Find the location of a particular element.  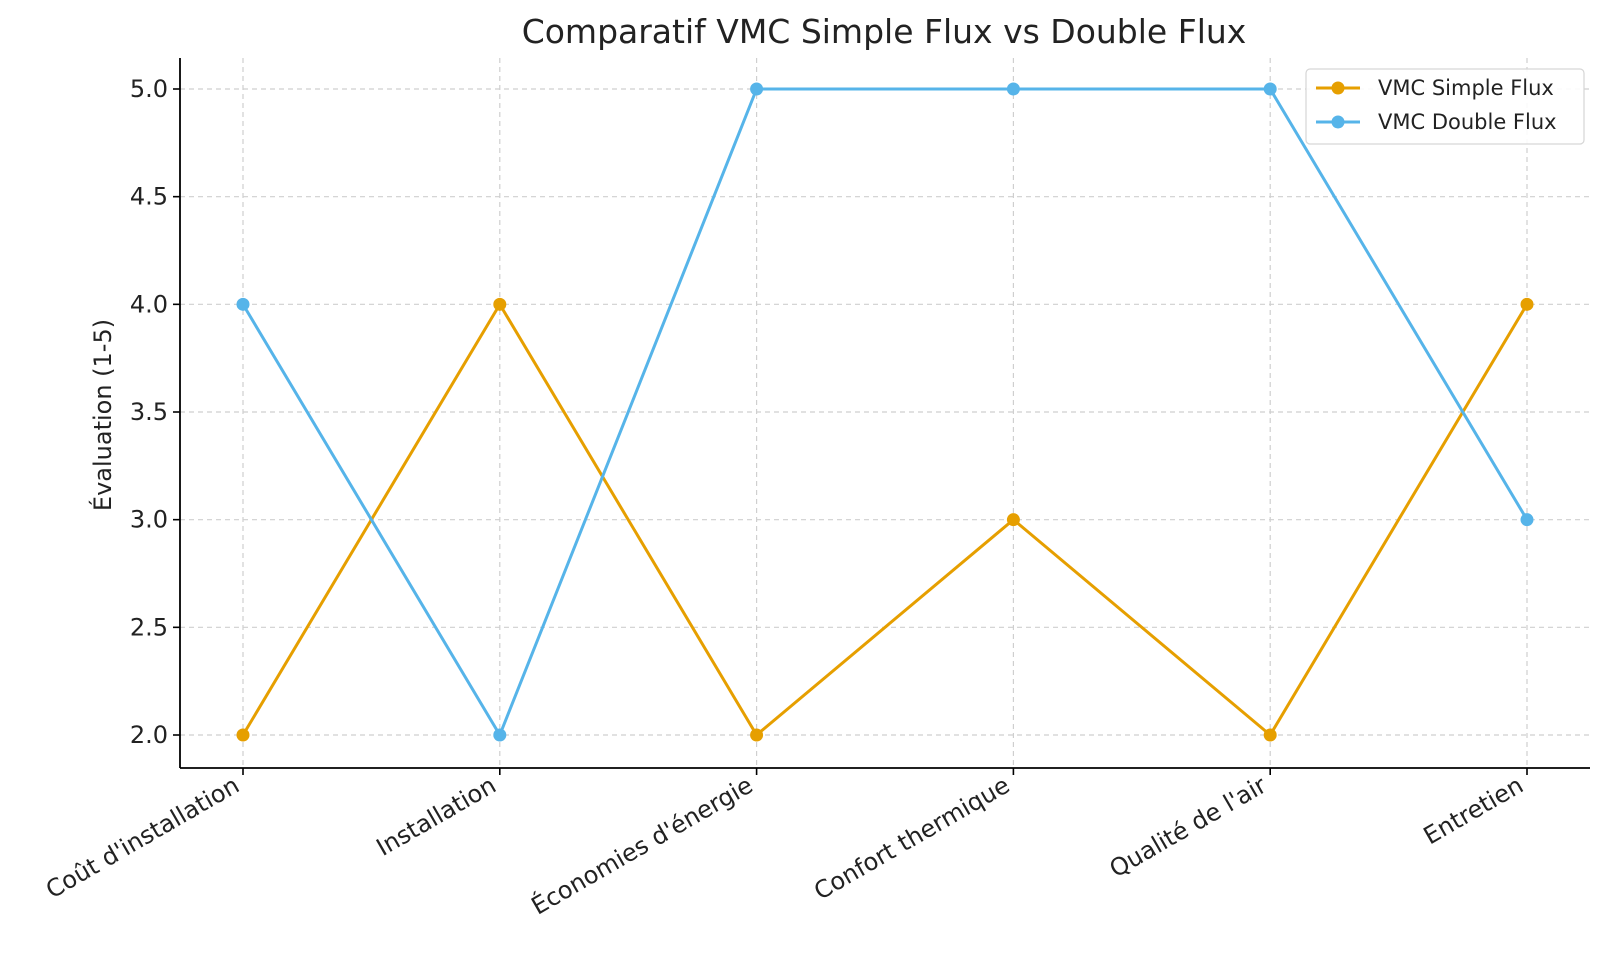

legend-box is located at coordinates (1445, 106).